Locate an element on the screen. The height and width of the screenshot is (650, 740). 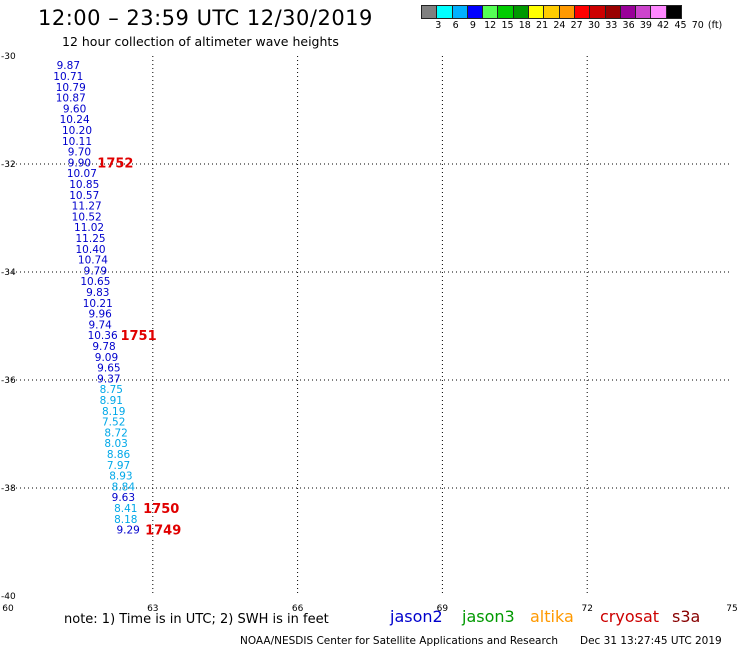
satellite-jason3: jason3 is located at coordinates (488, 616).